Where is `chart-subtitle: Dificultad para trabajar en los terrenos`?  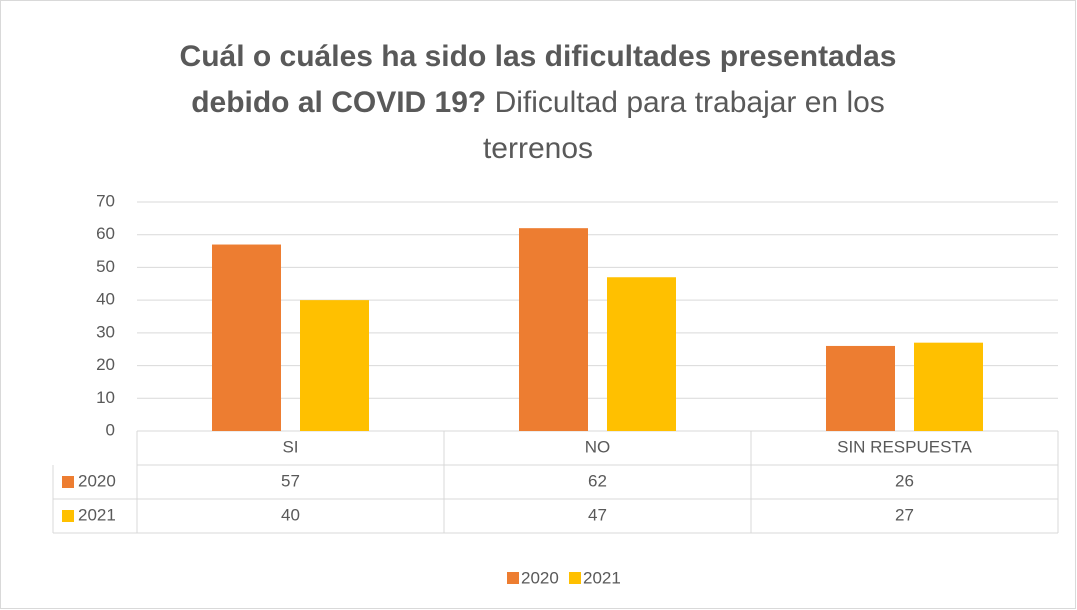
chart-subtitle: Dificultad para trabajar en los terrenos is located at coordinates (683, 125).